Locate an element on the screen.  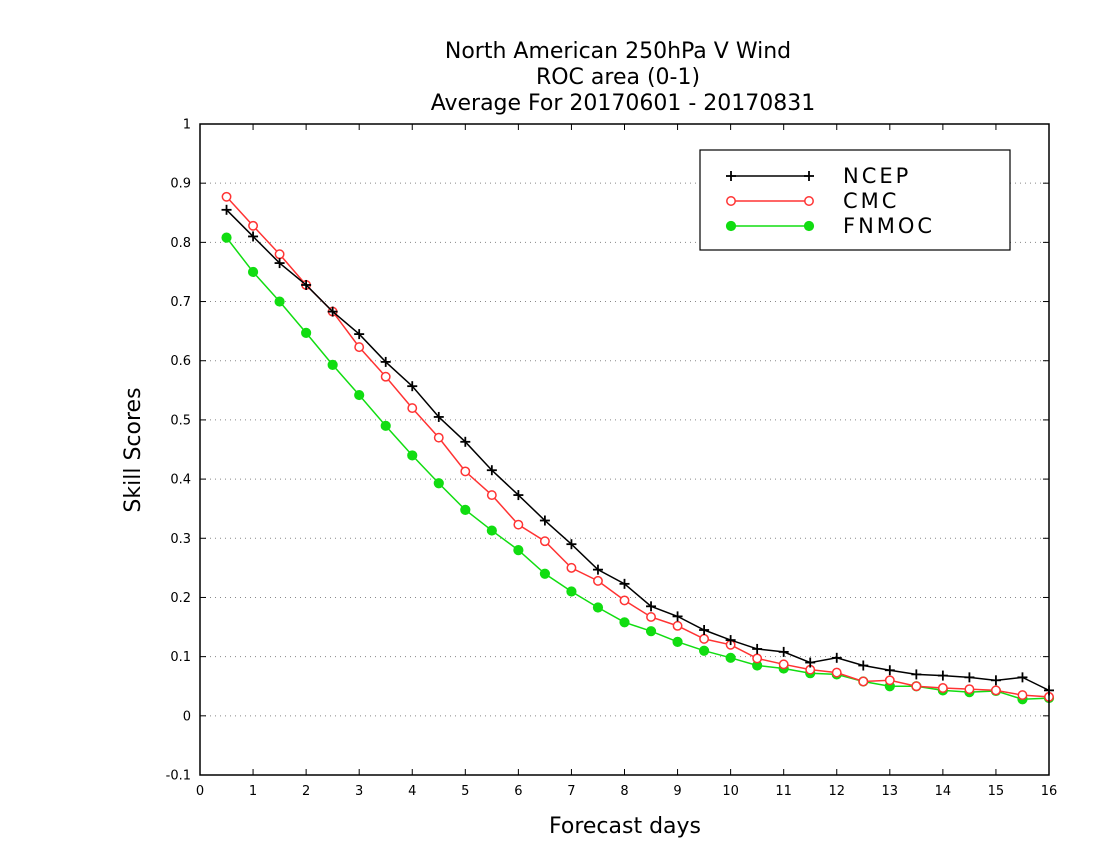
legend-markers is located at coordinates (770, 201).